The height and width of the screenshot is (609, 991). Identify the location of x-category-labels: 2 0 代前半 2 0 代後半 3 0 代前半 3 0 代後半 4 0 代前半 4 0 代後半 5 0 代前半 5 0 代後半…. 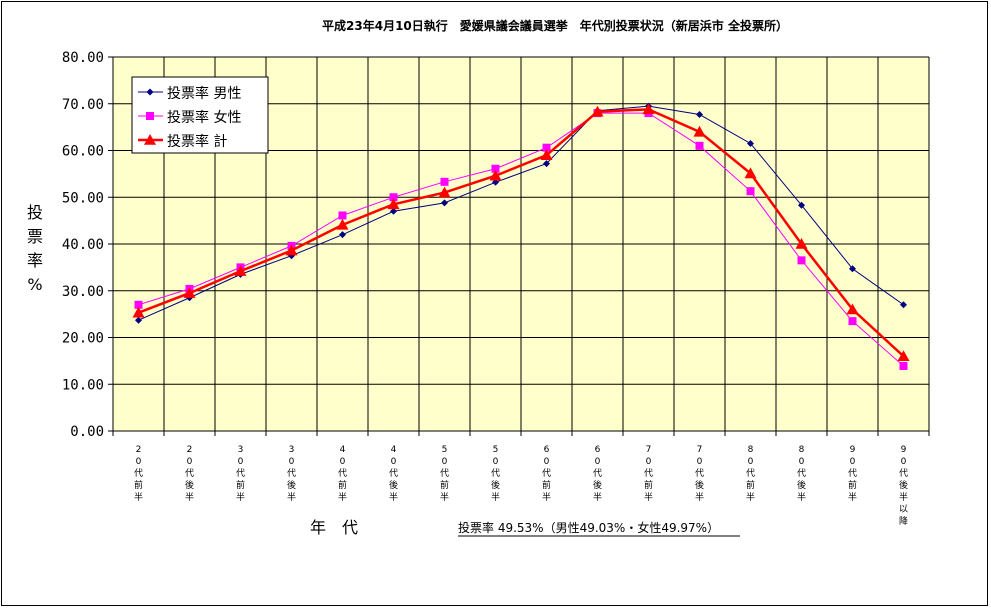
(521, 486).